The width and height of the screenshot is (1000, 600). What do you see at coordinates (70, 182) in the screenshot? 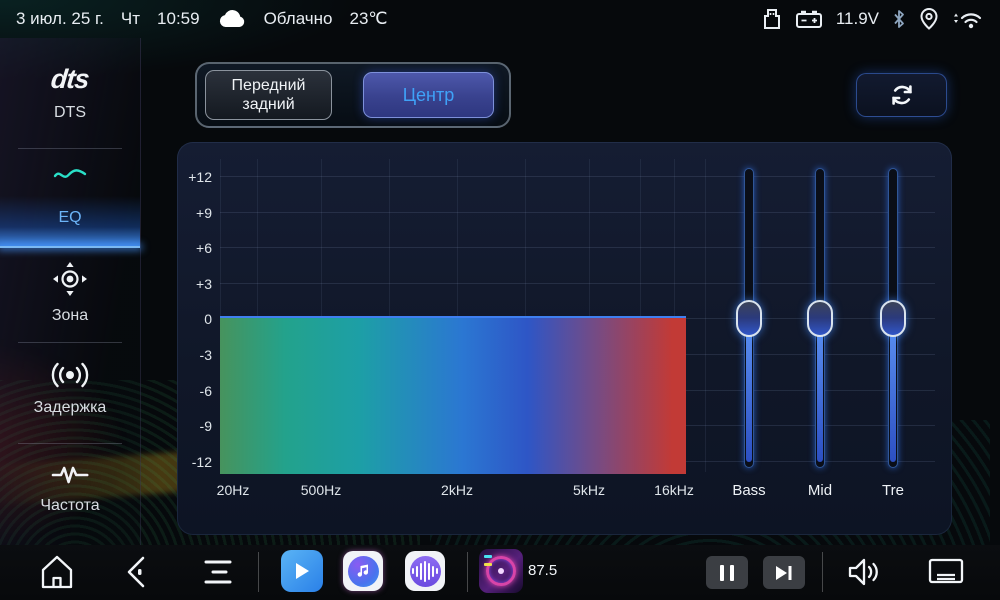
I see `equalizer-icon` at bounding box center [70, 182].